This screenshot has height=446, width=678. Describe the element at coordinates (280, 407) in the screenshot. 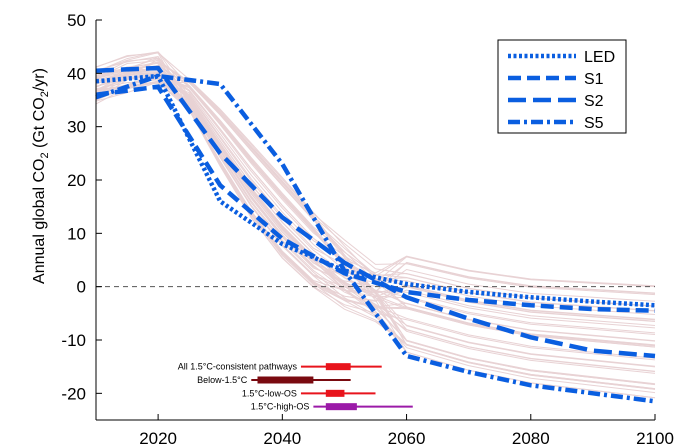

I see `range-label: 1.5°C-high-OS` at that location.